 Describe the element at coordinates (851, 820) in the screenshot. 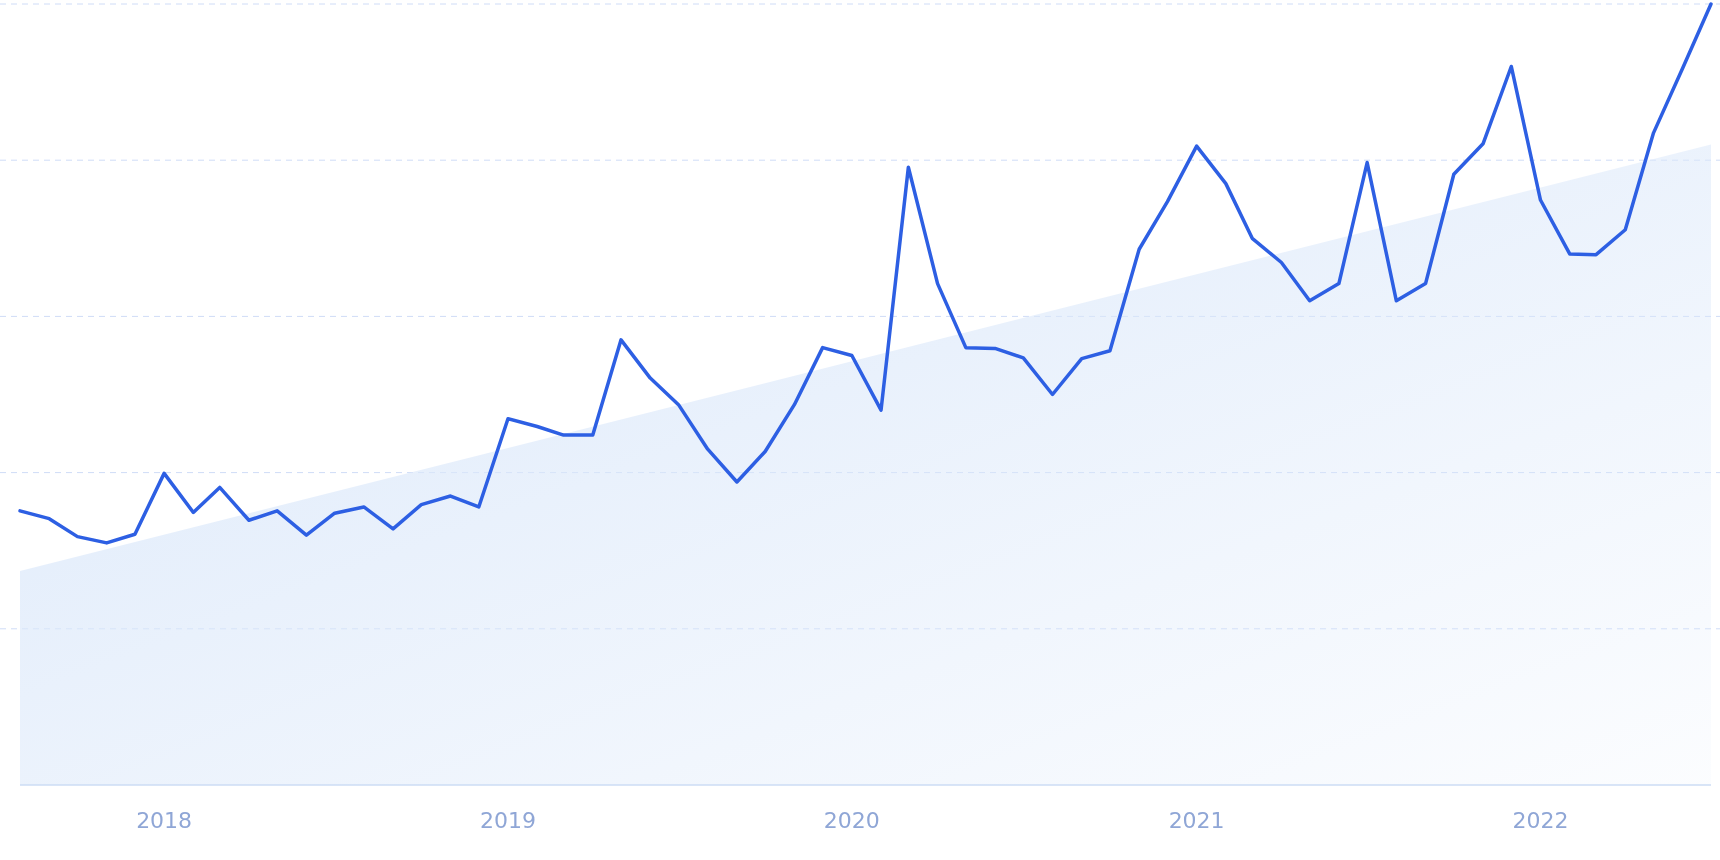

I see `x-tick-label: 2020` at that location.